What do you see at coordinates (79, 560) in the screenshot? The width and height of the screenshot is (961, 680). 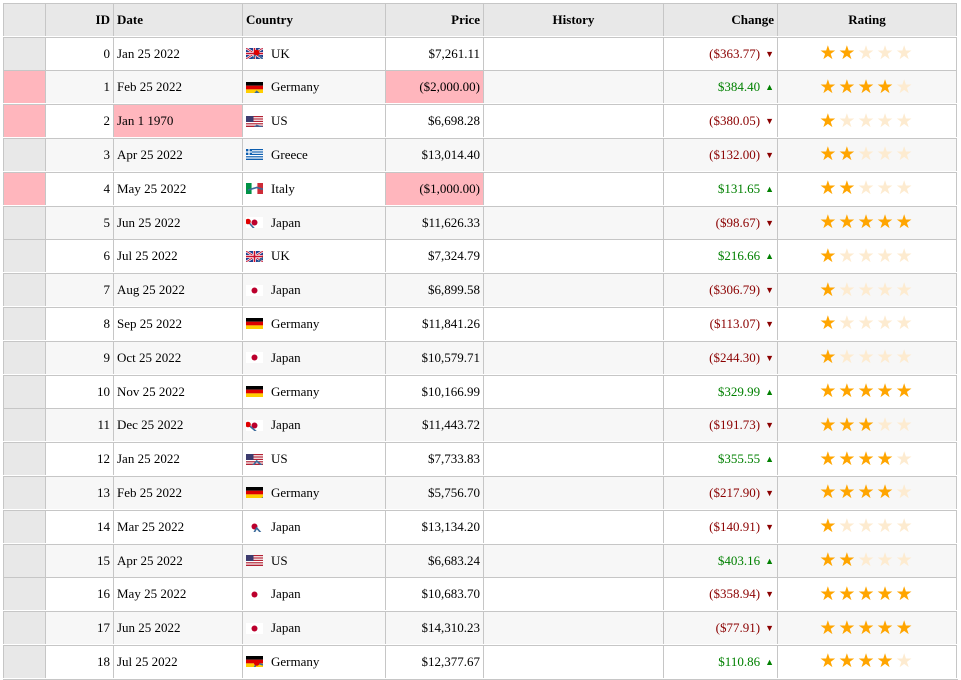 I see `cell-id: 15` at bounding box center [79, 560].